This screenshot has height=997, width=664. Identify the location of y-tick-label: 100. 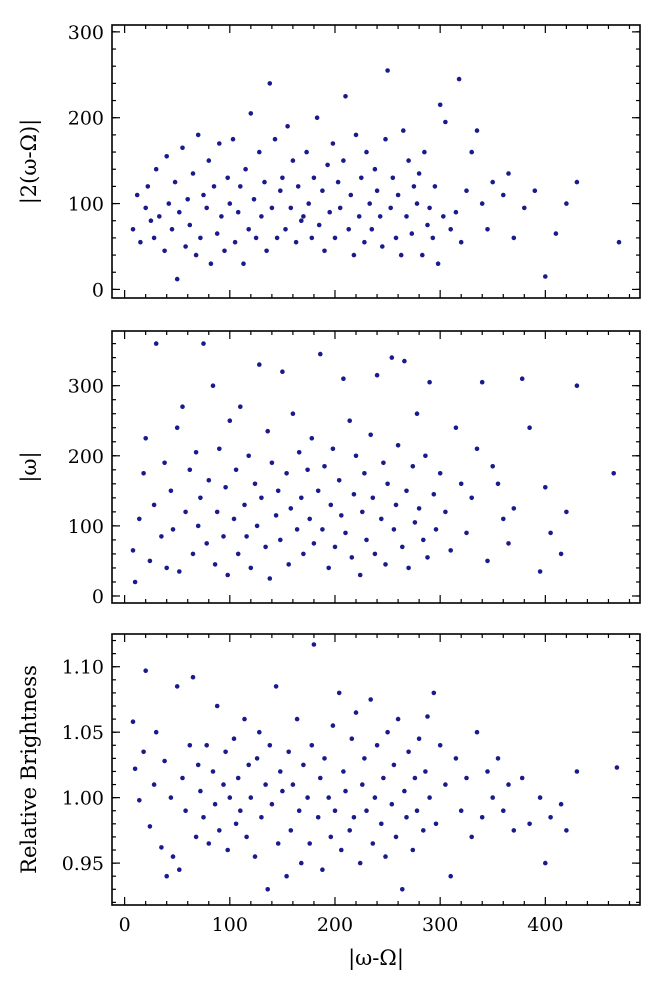
(86, 205).